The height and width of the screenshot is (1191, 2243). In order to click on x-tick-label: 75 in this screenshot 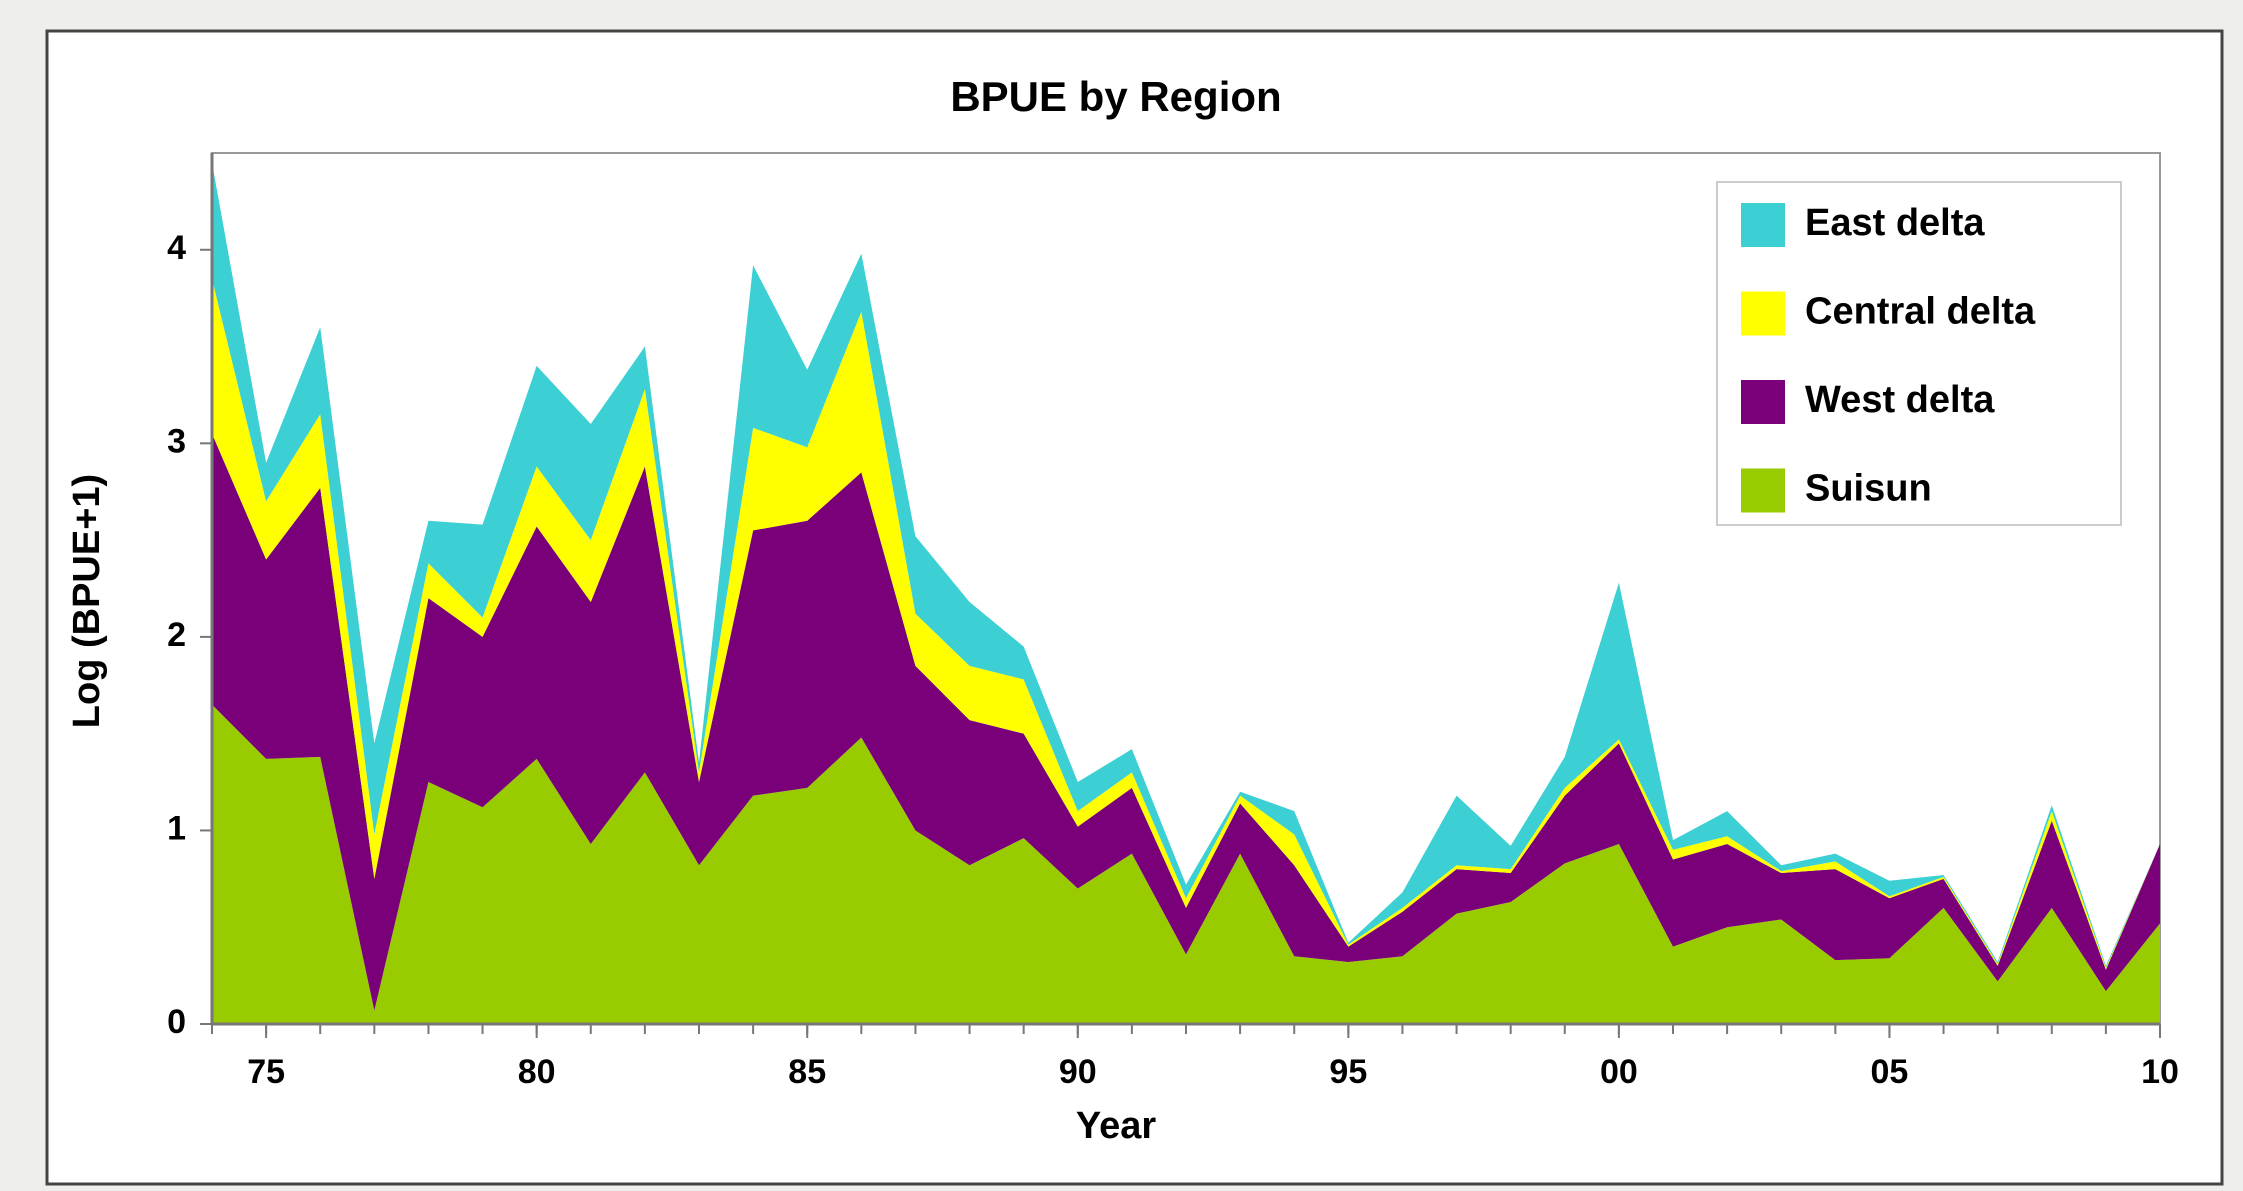, I will do `click(266, 1072)`.